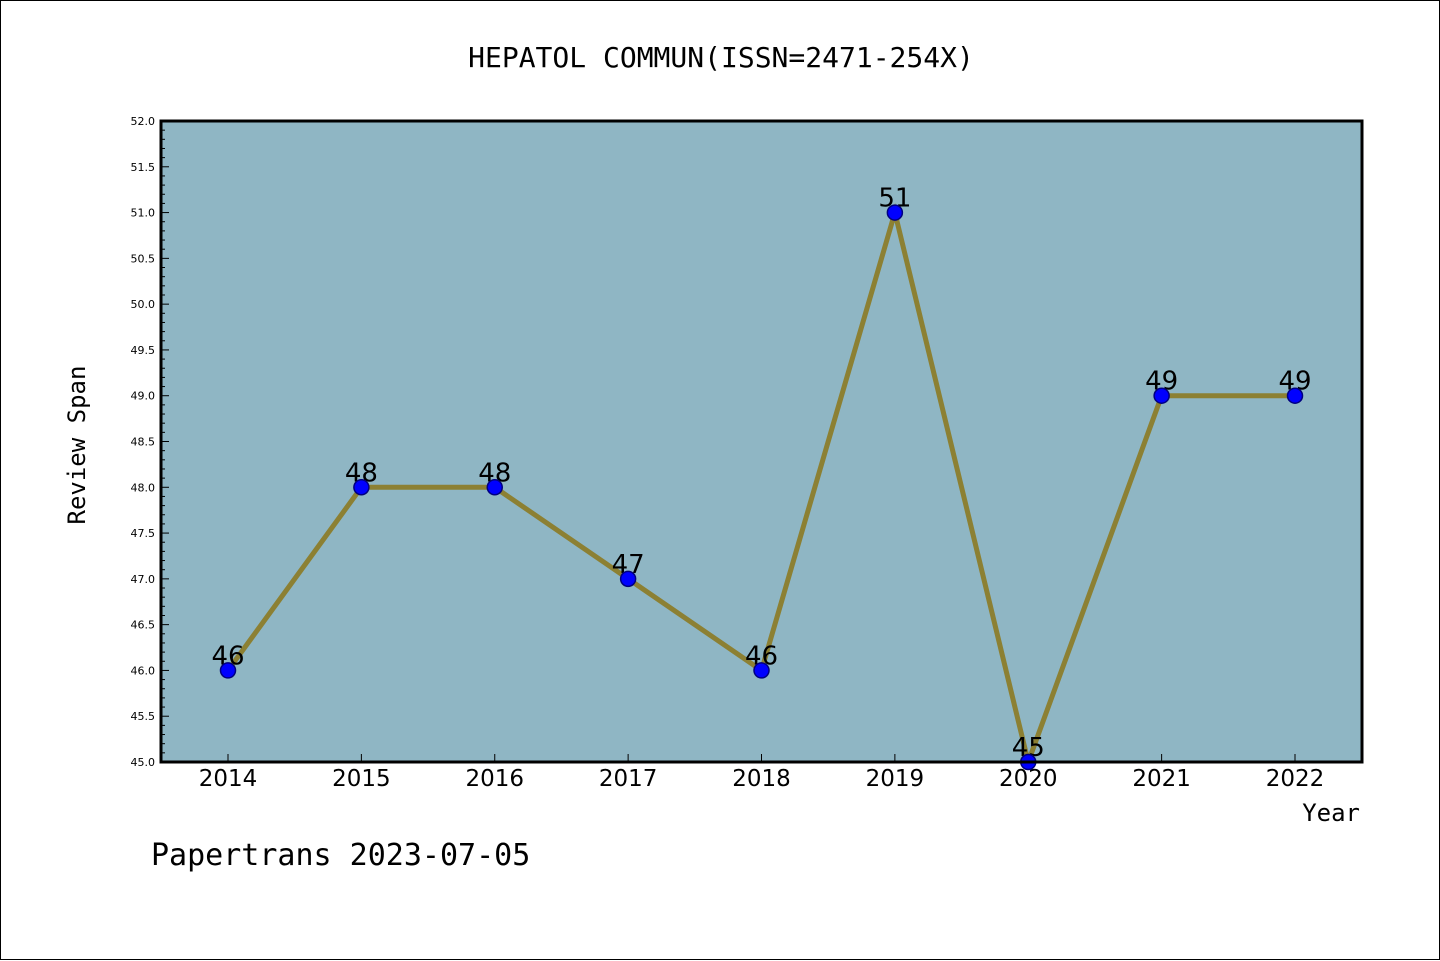 The image size is (1440, 961). I want to click on x-tick-label: 2017, so click(628, 779).